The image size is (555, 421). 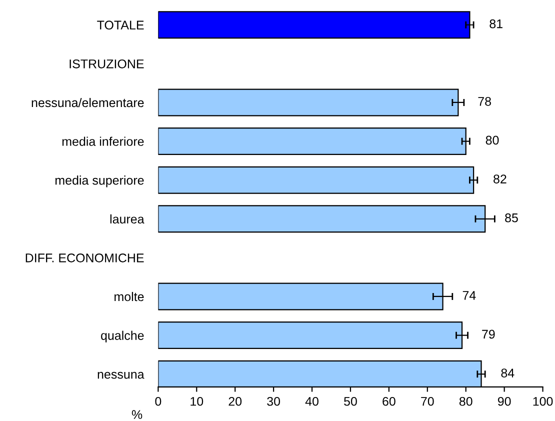 I want to click on y-tick-label: nessuna/elementare, so click(x=88, y=103).